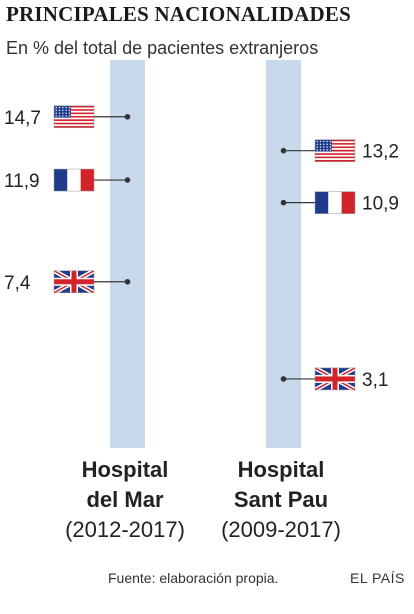 The image size is (414, 614). I want to click on hospital-sant-pau-name-line2: Sant Pau, so click(281, 499).